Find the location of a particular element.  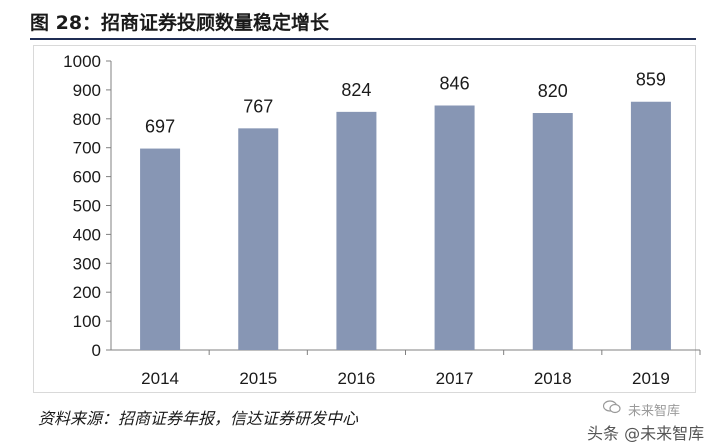

x-tick-label: 2016 is located at coordinates (357, 378).